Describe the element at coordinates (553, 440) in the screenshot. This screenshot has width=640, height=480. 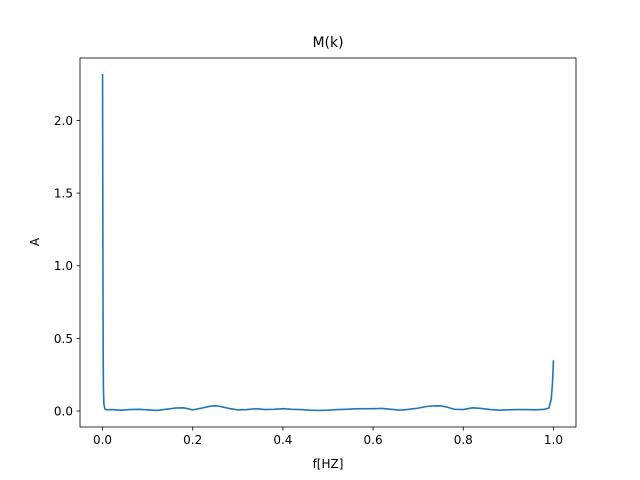
I see `x-tick-label: 1.0` at that location.